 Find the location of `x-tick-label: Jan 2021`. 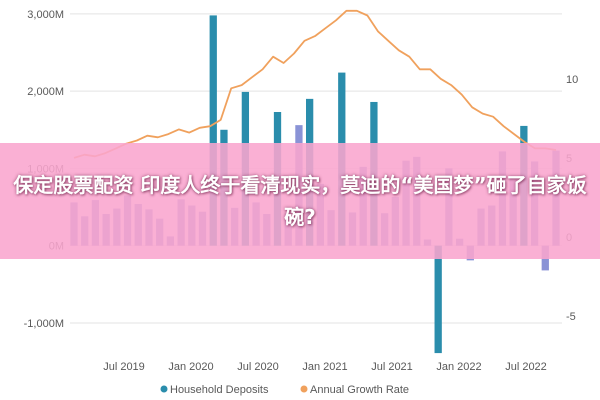

x-tick-label: Jan 2021 is located at coordinates (324, 367).